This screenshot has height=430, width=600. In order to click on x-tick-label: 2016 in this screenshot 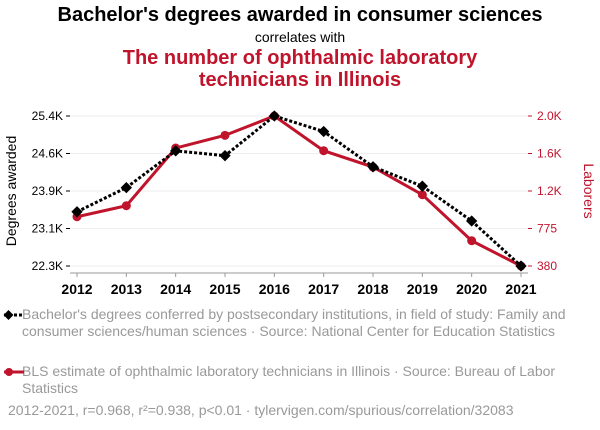, I will do `click(274, 289)`.